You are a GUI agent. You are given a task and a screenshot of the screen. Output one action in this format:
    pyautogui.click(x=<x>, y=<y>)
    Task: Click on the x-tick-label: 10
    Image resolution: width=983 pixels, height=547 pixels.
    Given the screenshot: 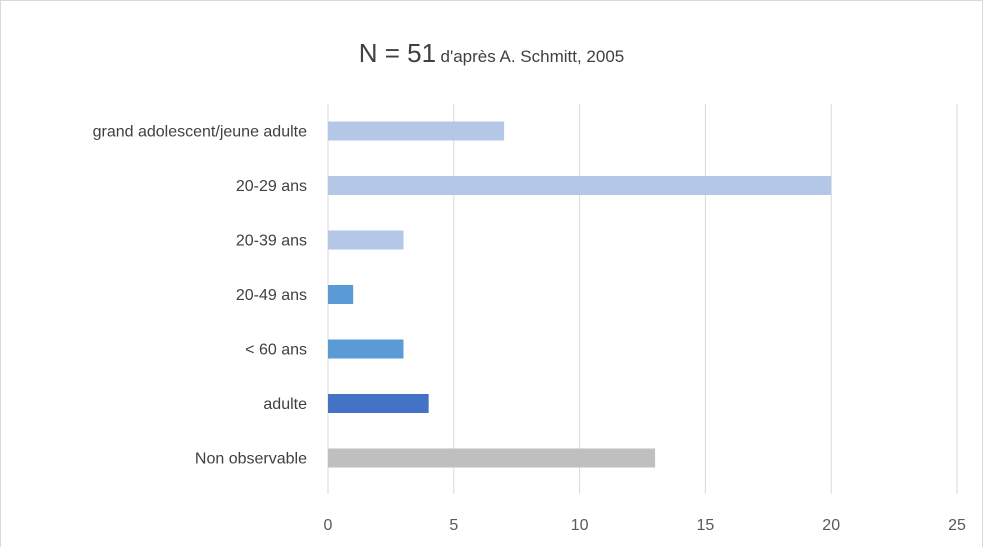 What is the action you would take?
    pyautogui.click(x=580, y=525)
    